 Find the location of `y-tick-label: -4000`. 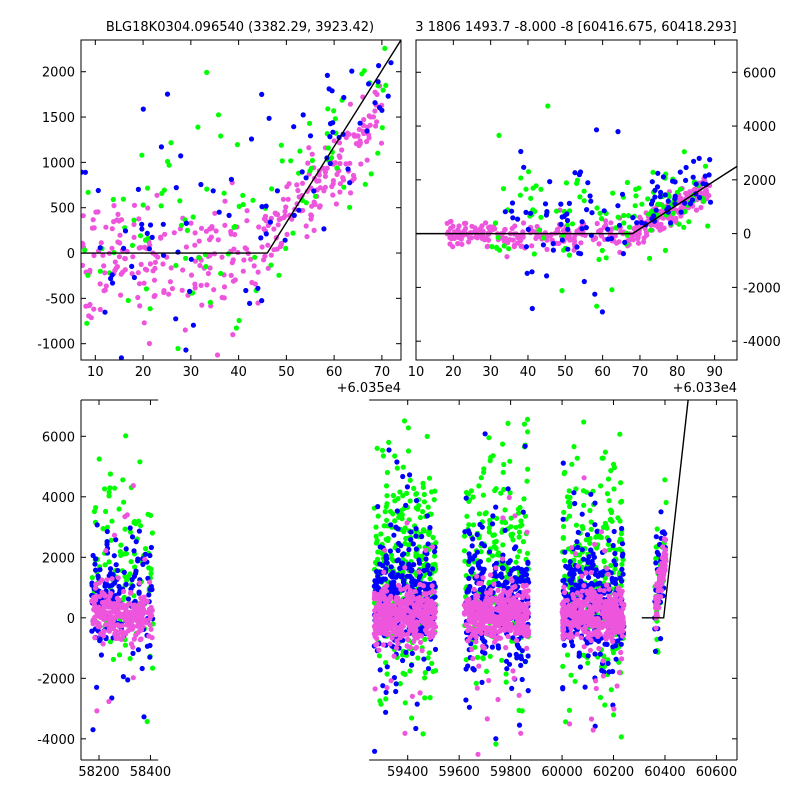

y-tick-label: -4000 is located at coordinates (762, 342).